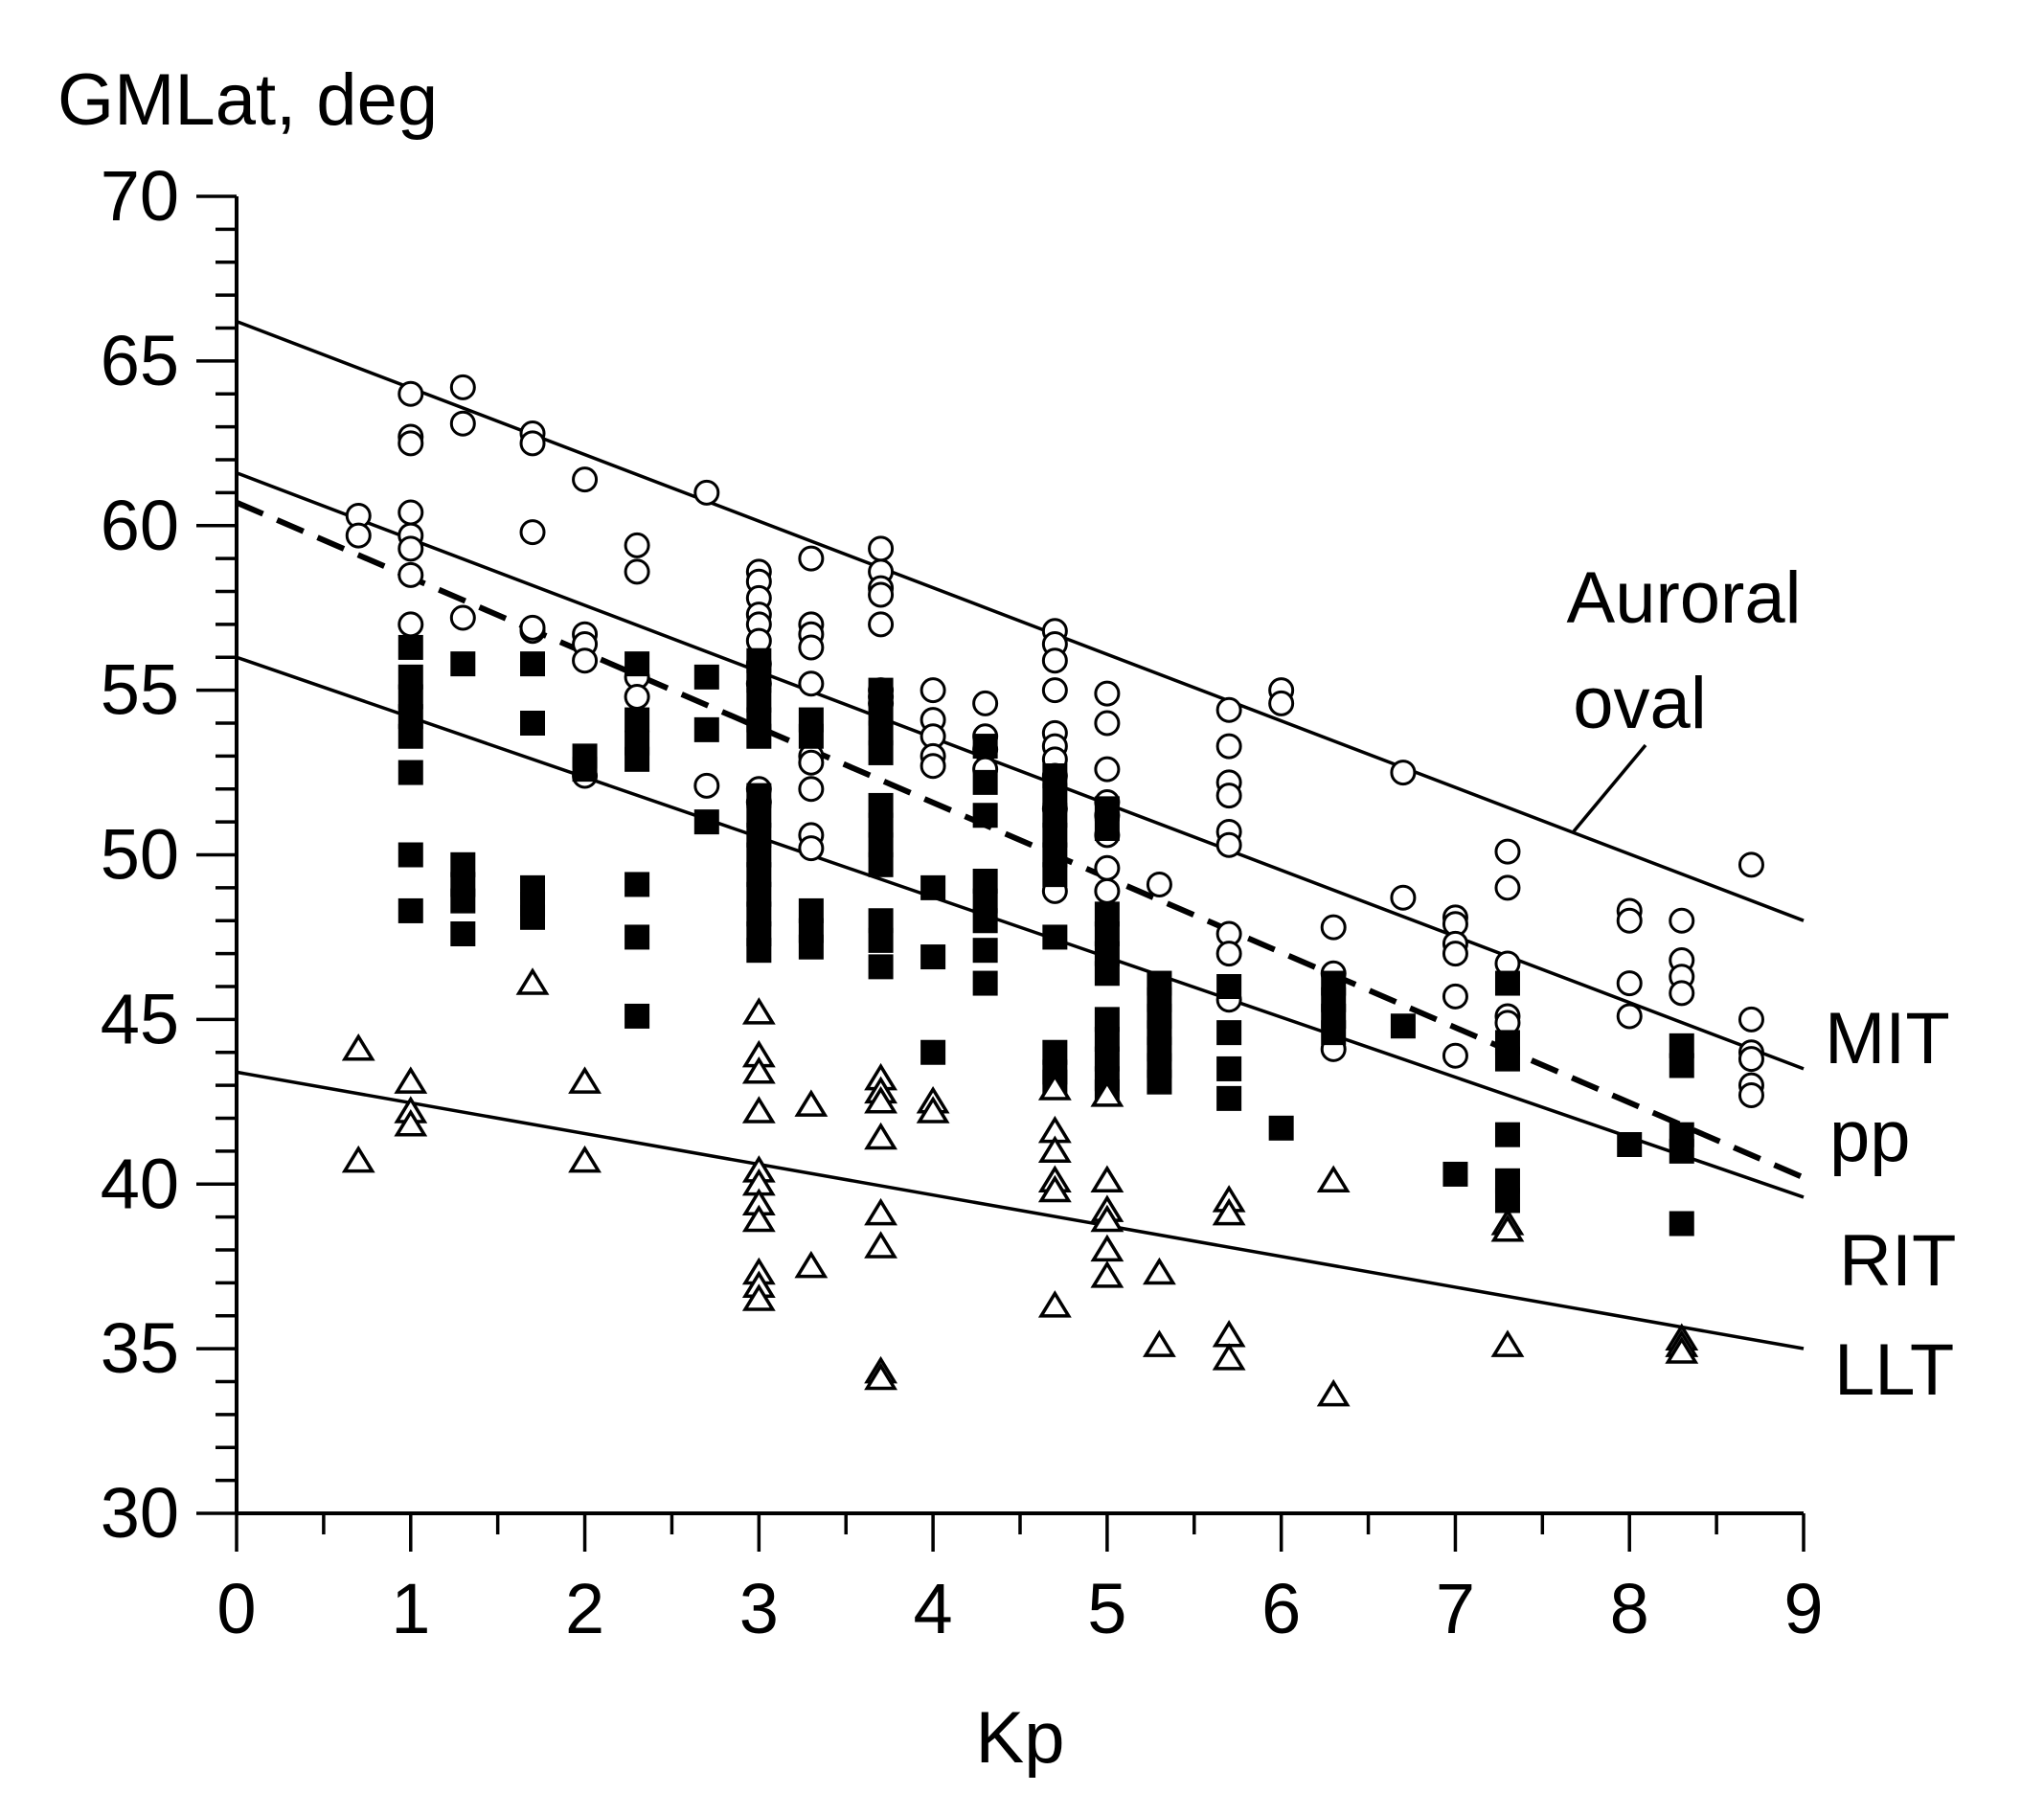  What do you see at coordinates (759, 1608) in the screenshot?
I see `x-tick-label: 3` at bounding box center [759, 1608].